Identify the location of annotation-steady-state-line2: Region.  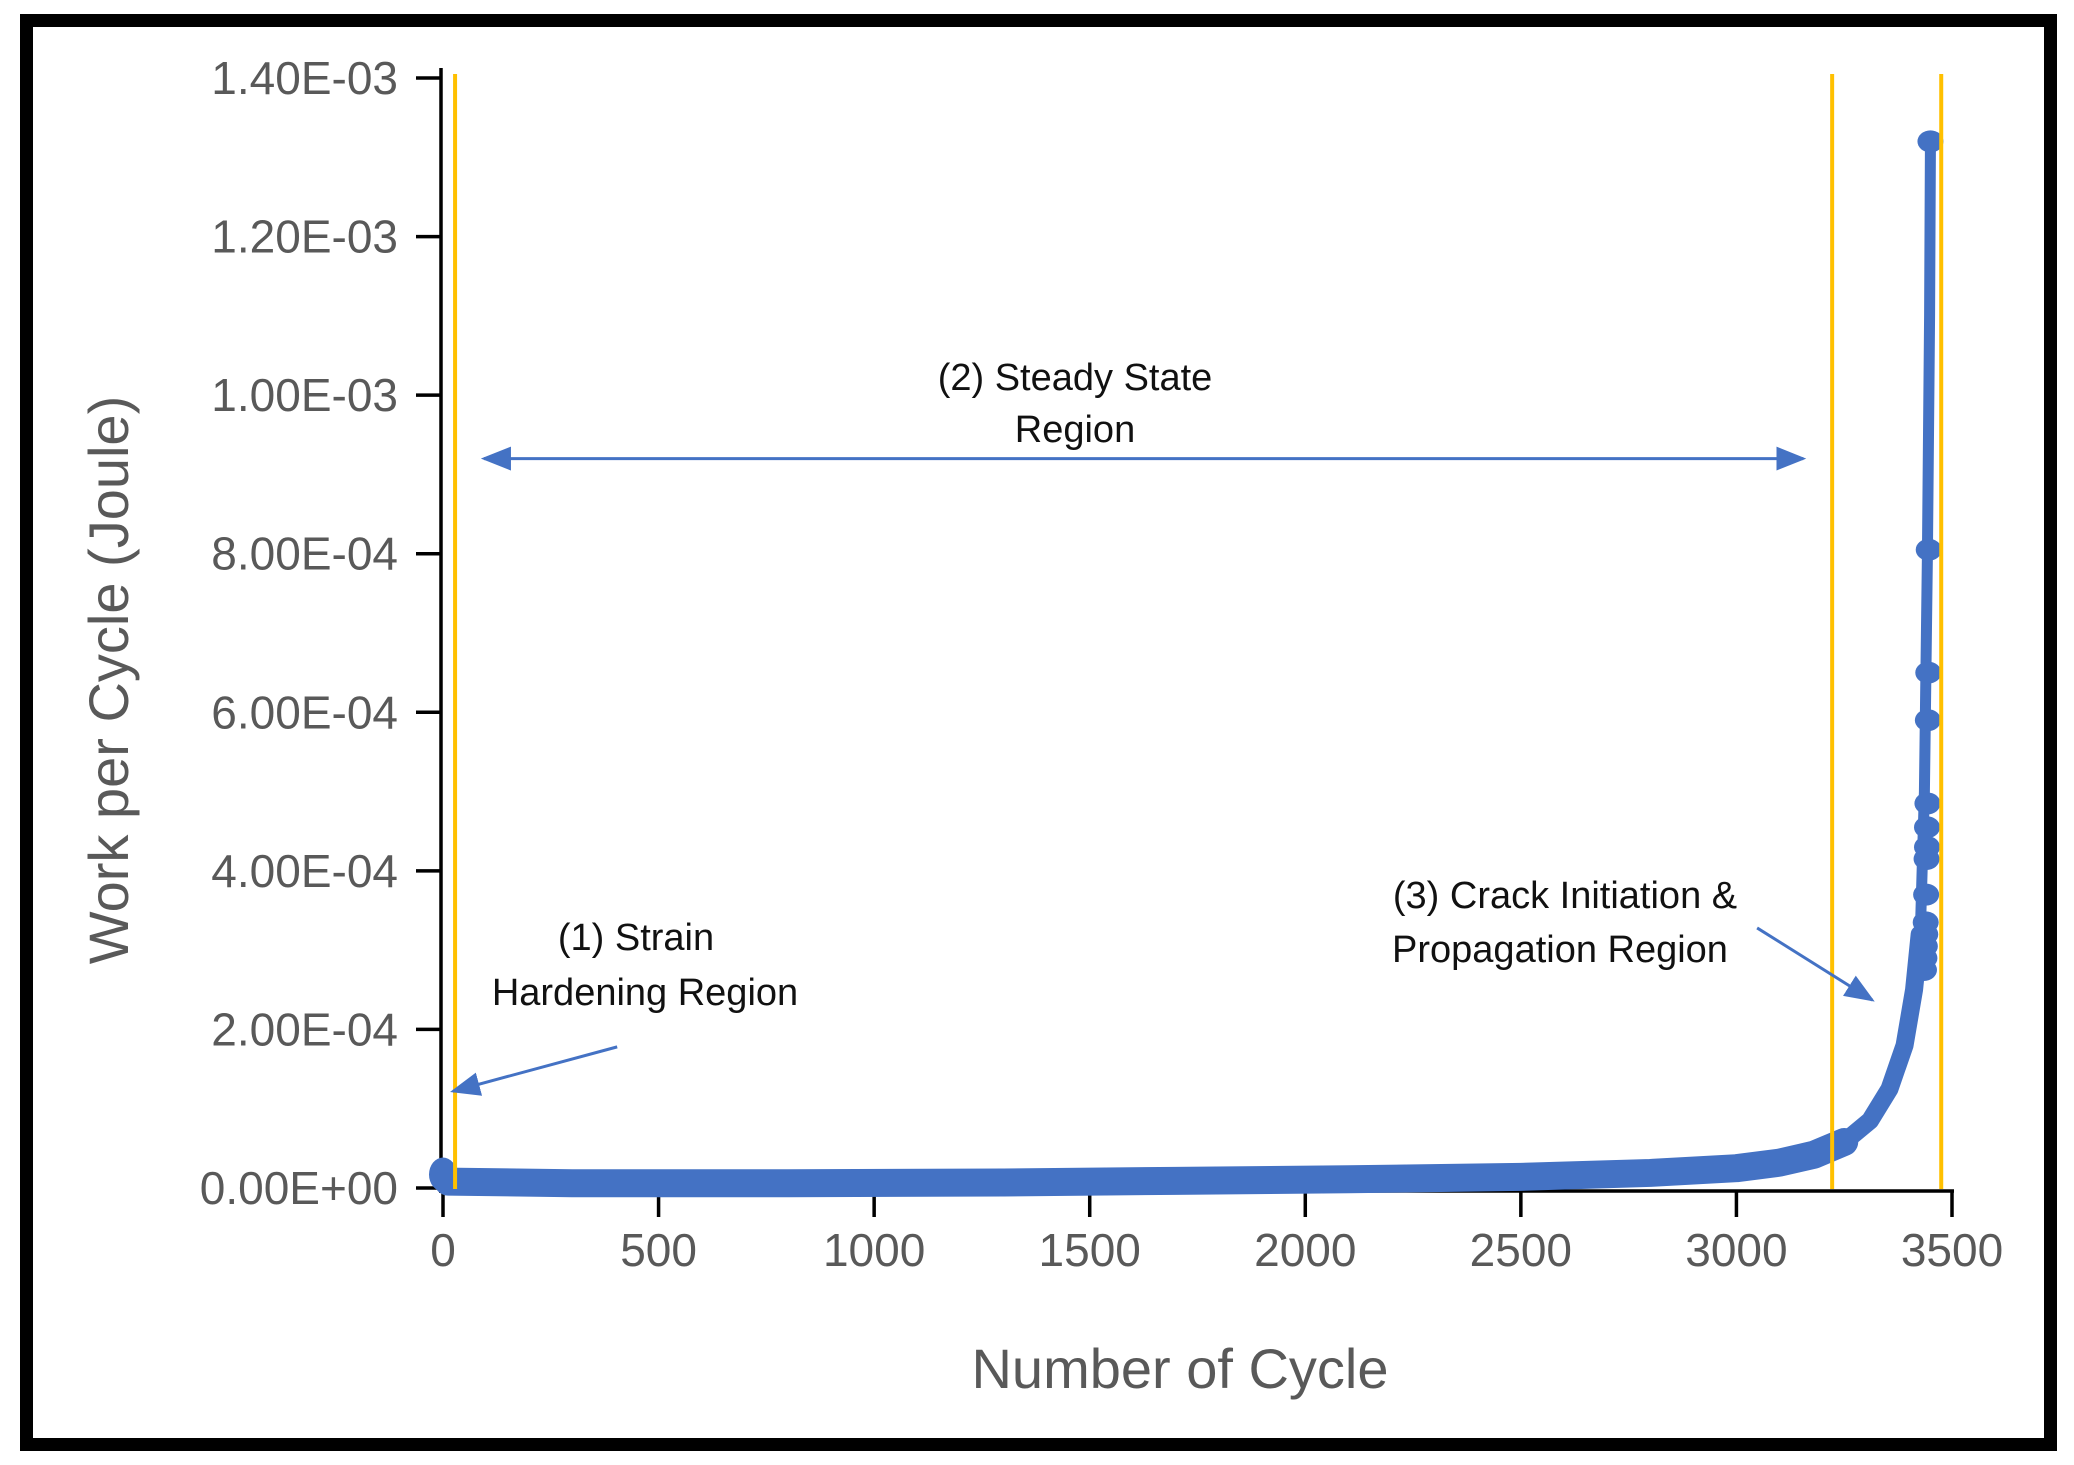
(1075, 430).